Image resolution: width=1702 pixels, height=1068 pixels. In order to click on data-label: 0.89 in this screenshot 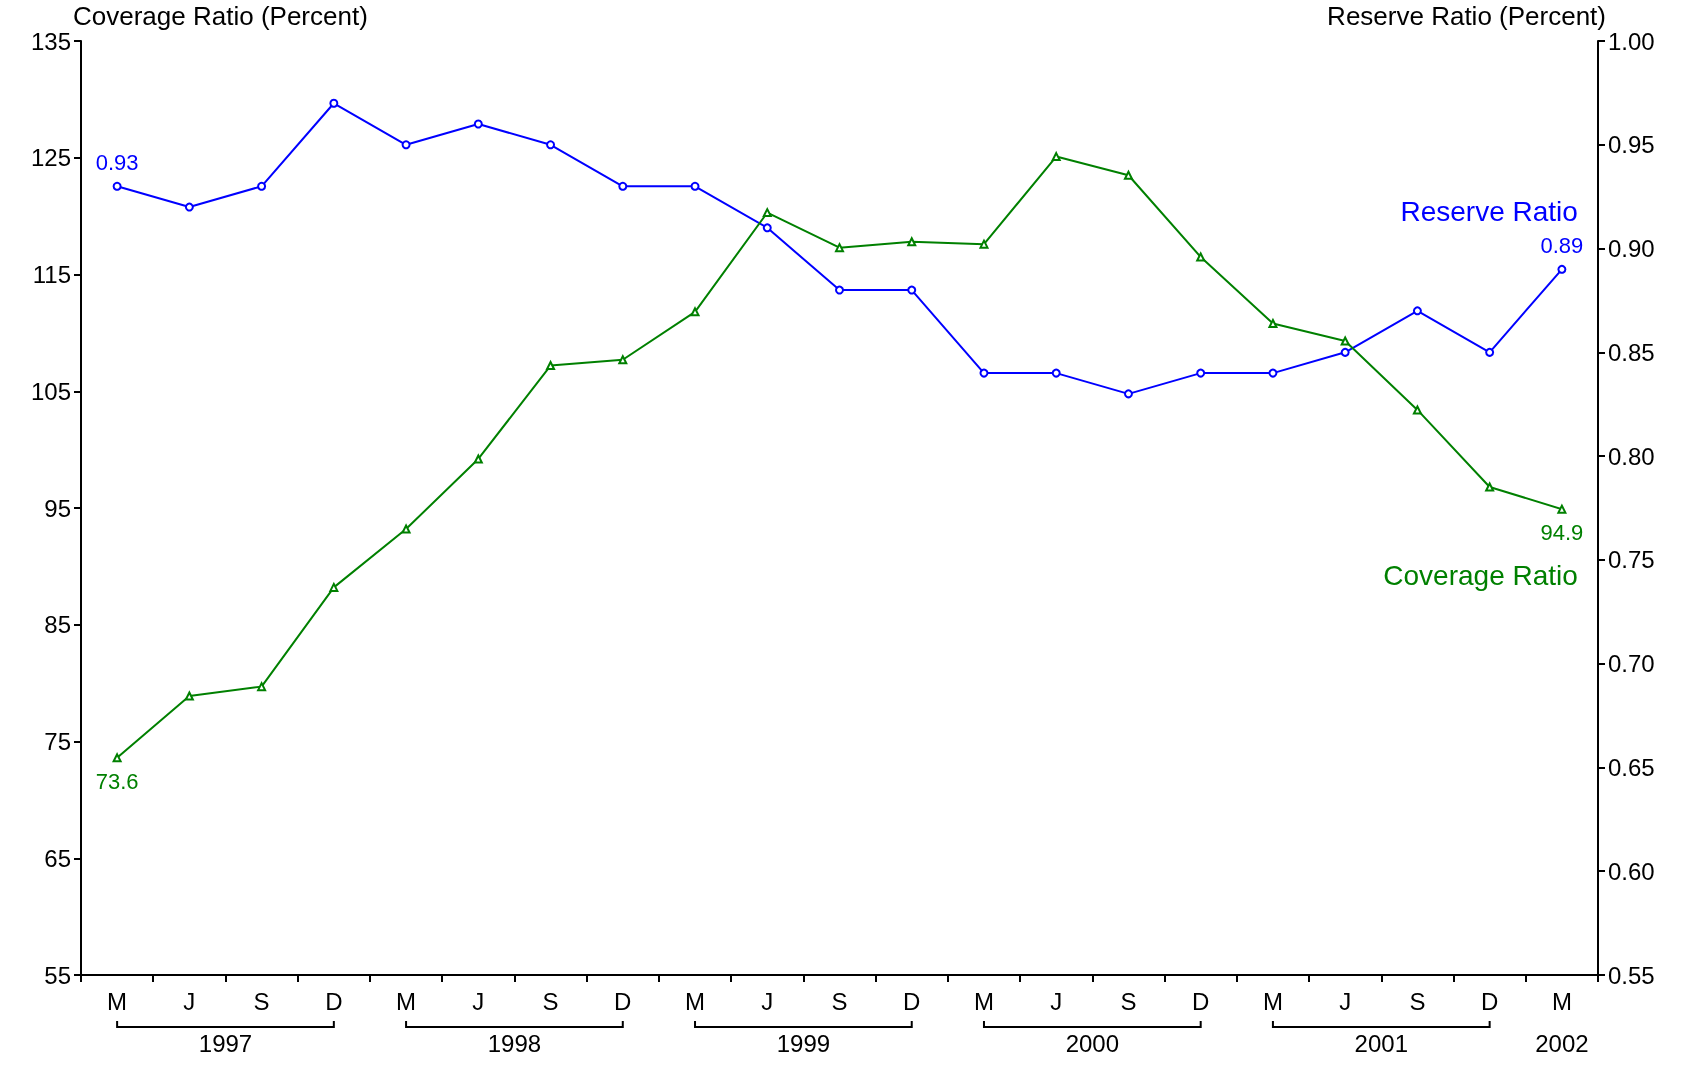, I will do `click(1562, 246)`.